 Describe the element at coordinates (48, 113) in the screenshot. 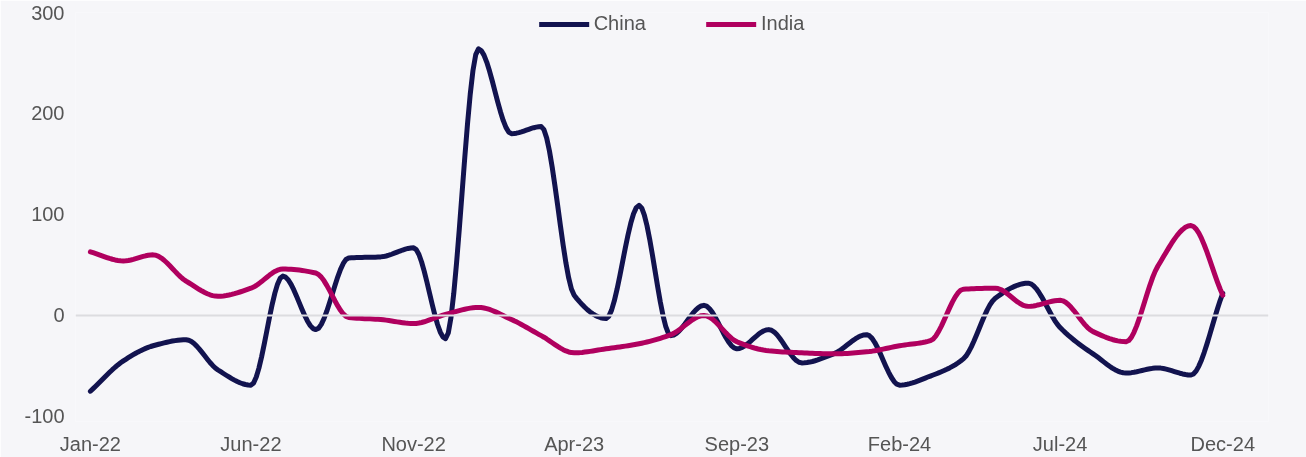

I see `y-tick-label: 200` at that location.